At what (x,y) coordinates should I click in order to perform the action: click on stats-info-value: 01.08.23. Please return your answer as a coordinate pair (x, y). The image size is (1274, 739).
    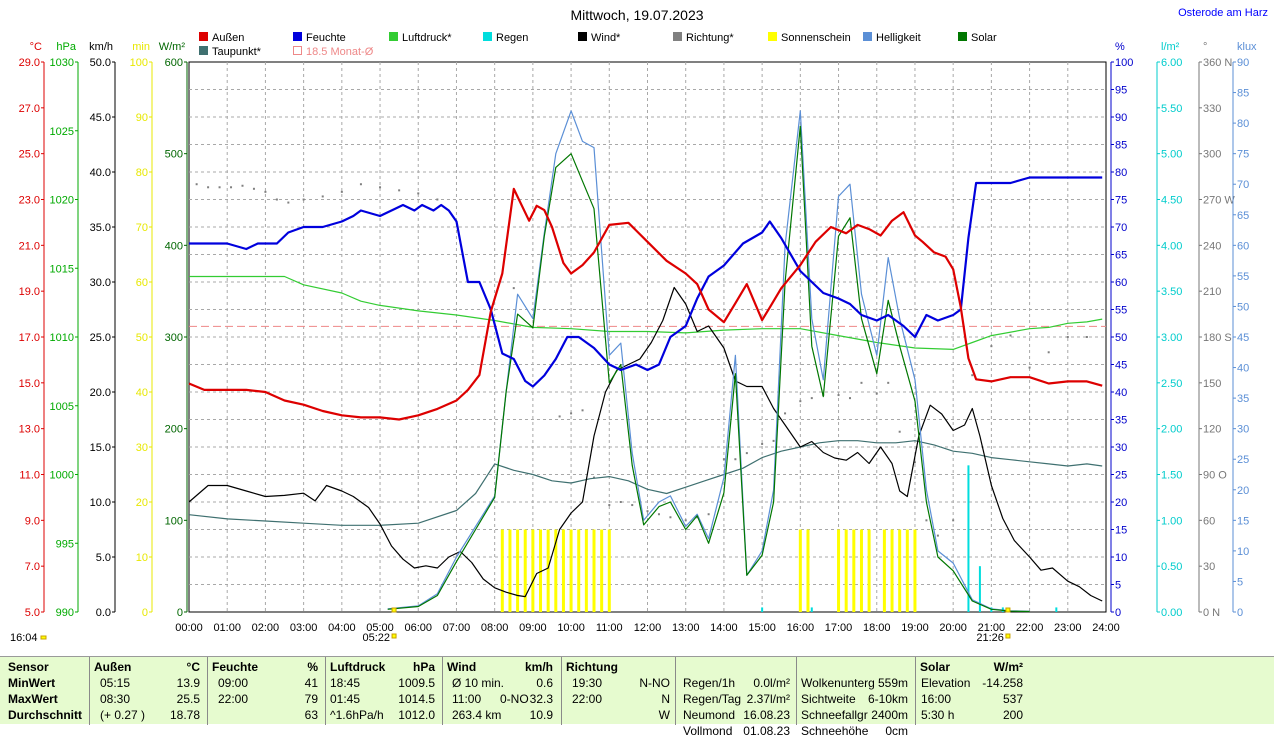
    Looking at the image, I should click on (766, 731).